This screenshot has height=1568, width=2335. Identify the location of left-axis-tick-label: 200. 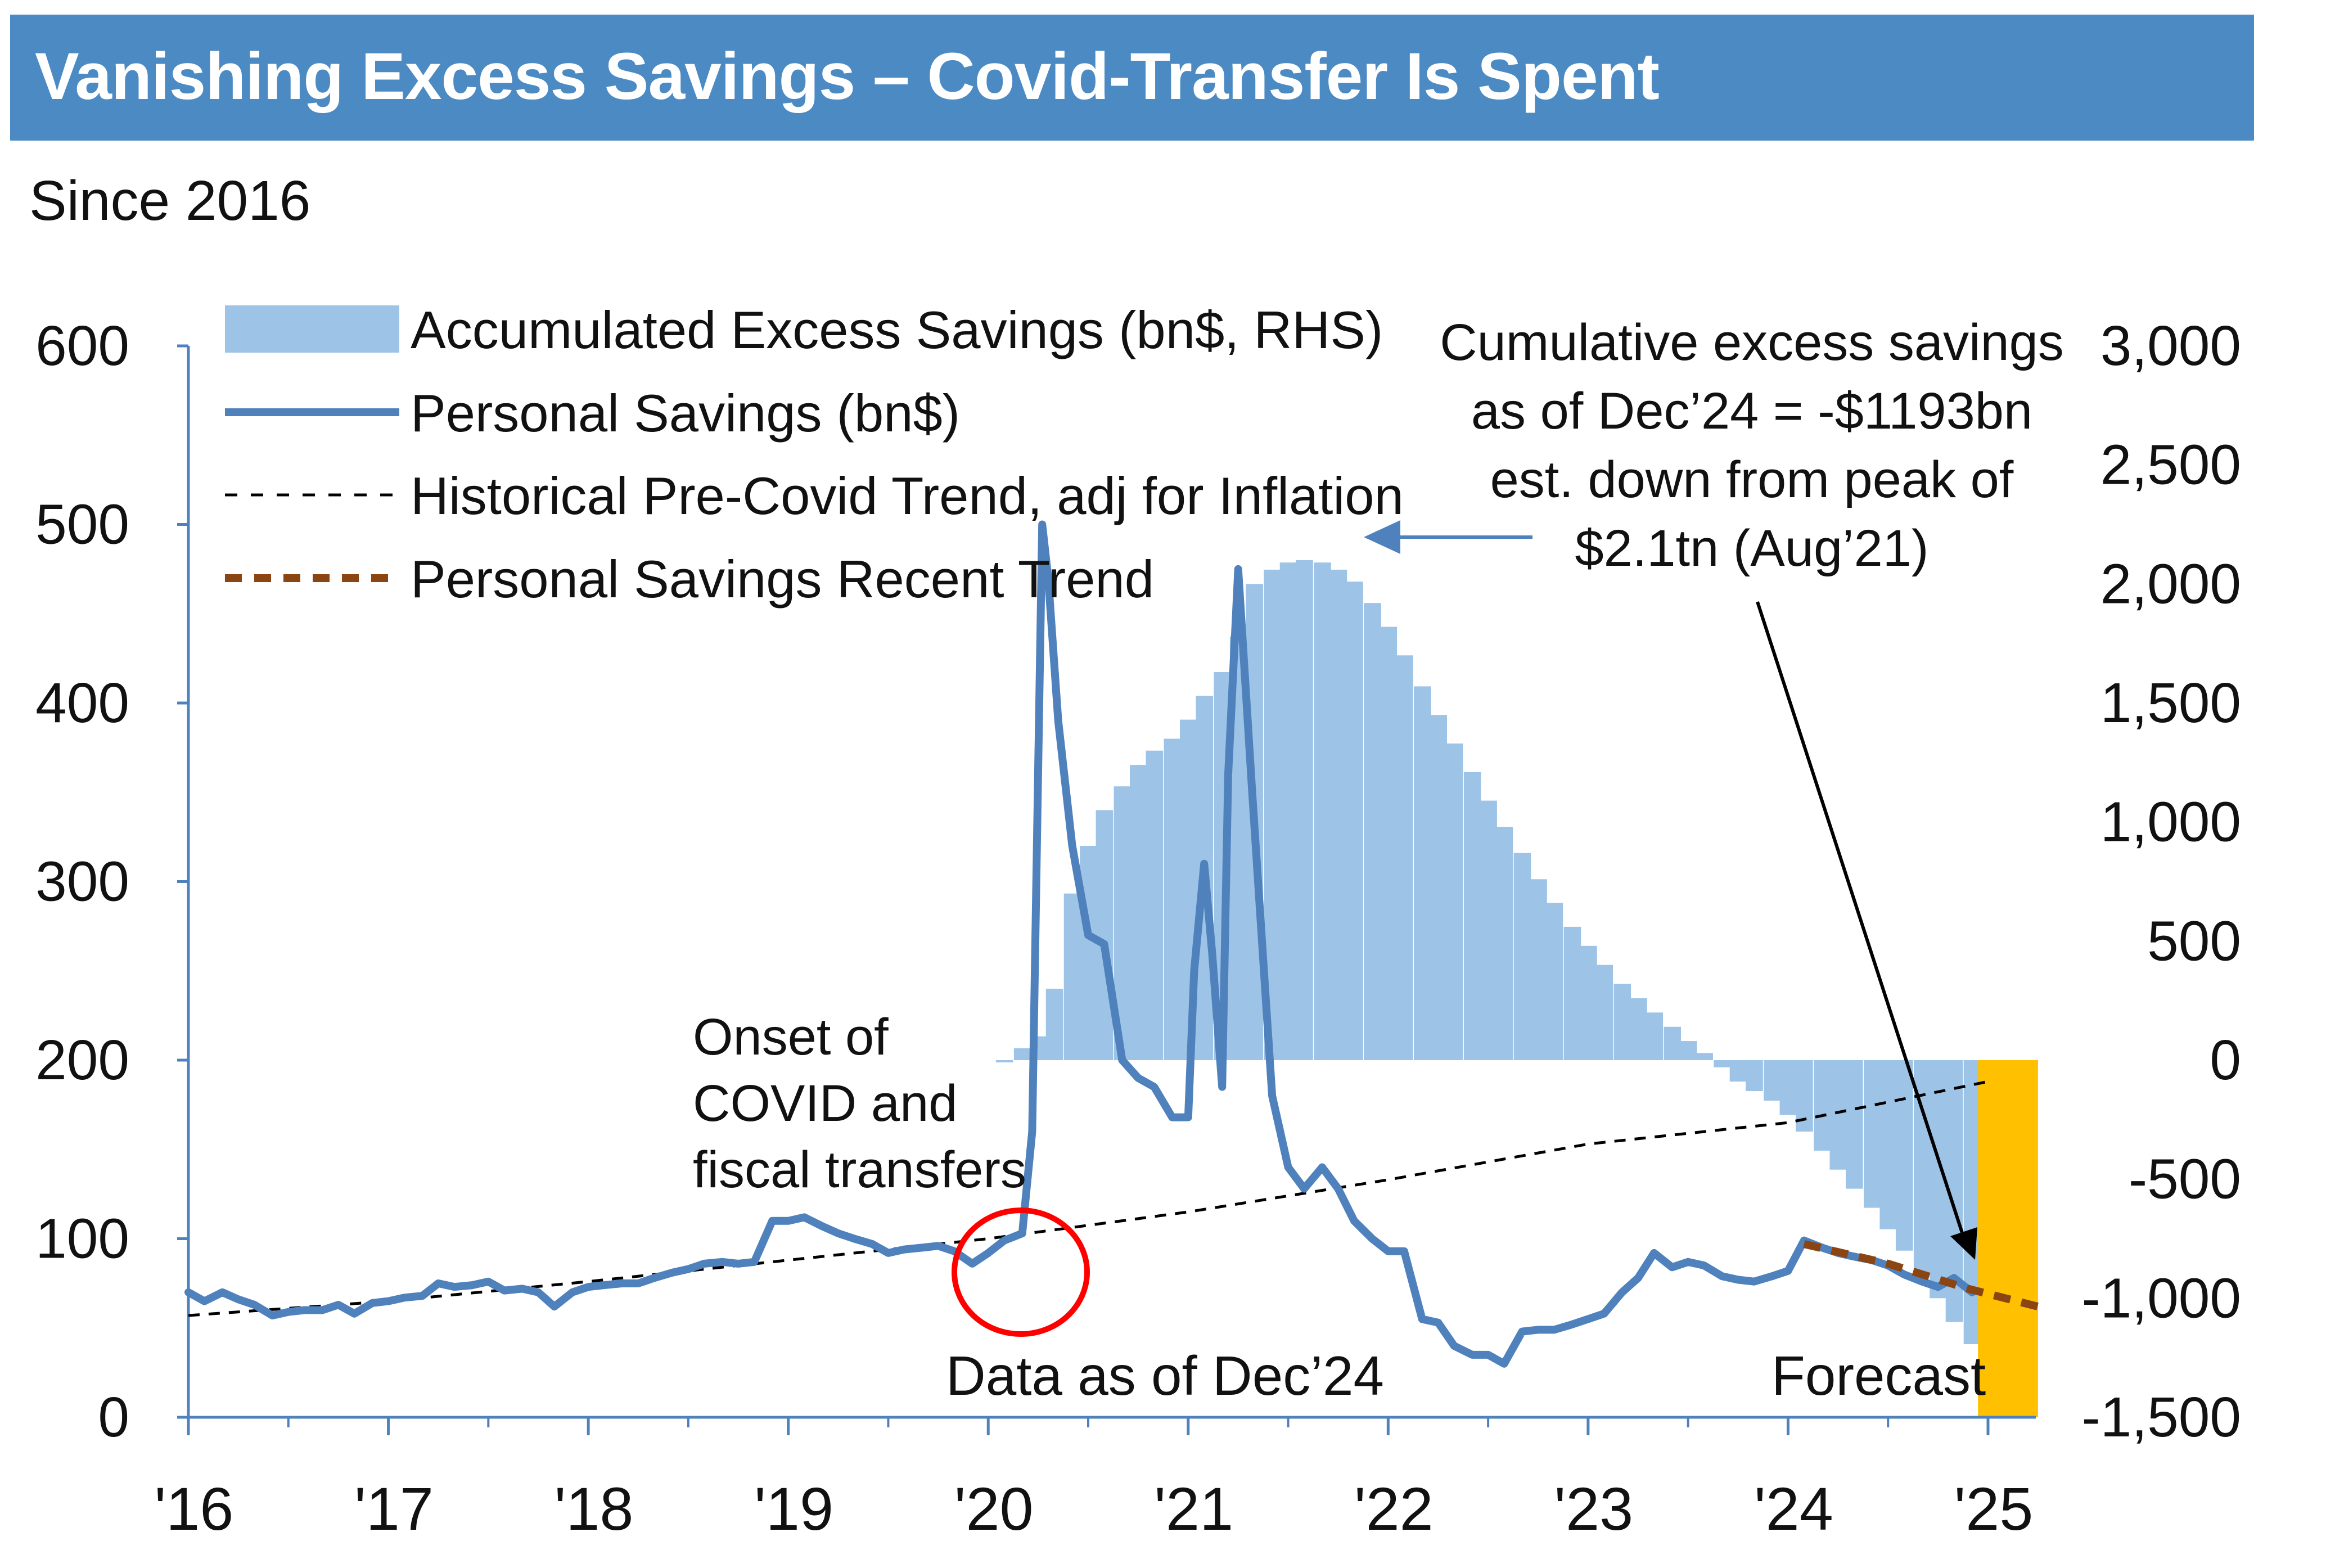
(82, 1060).